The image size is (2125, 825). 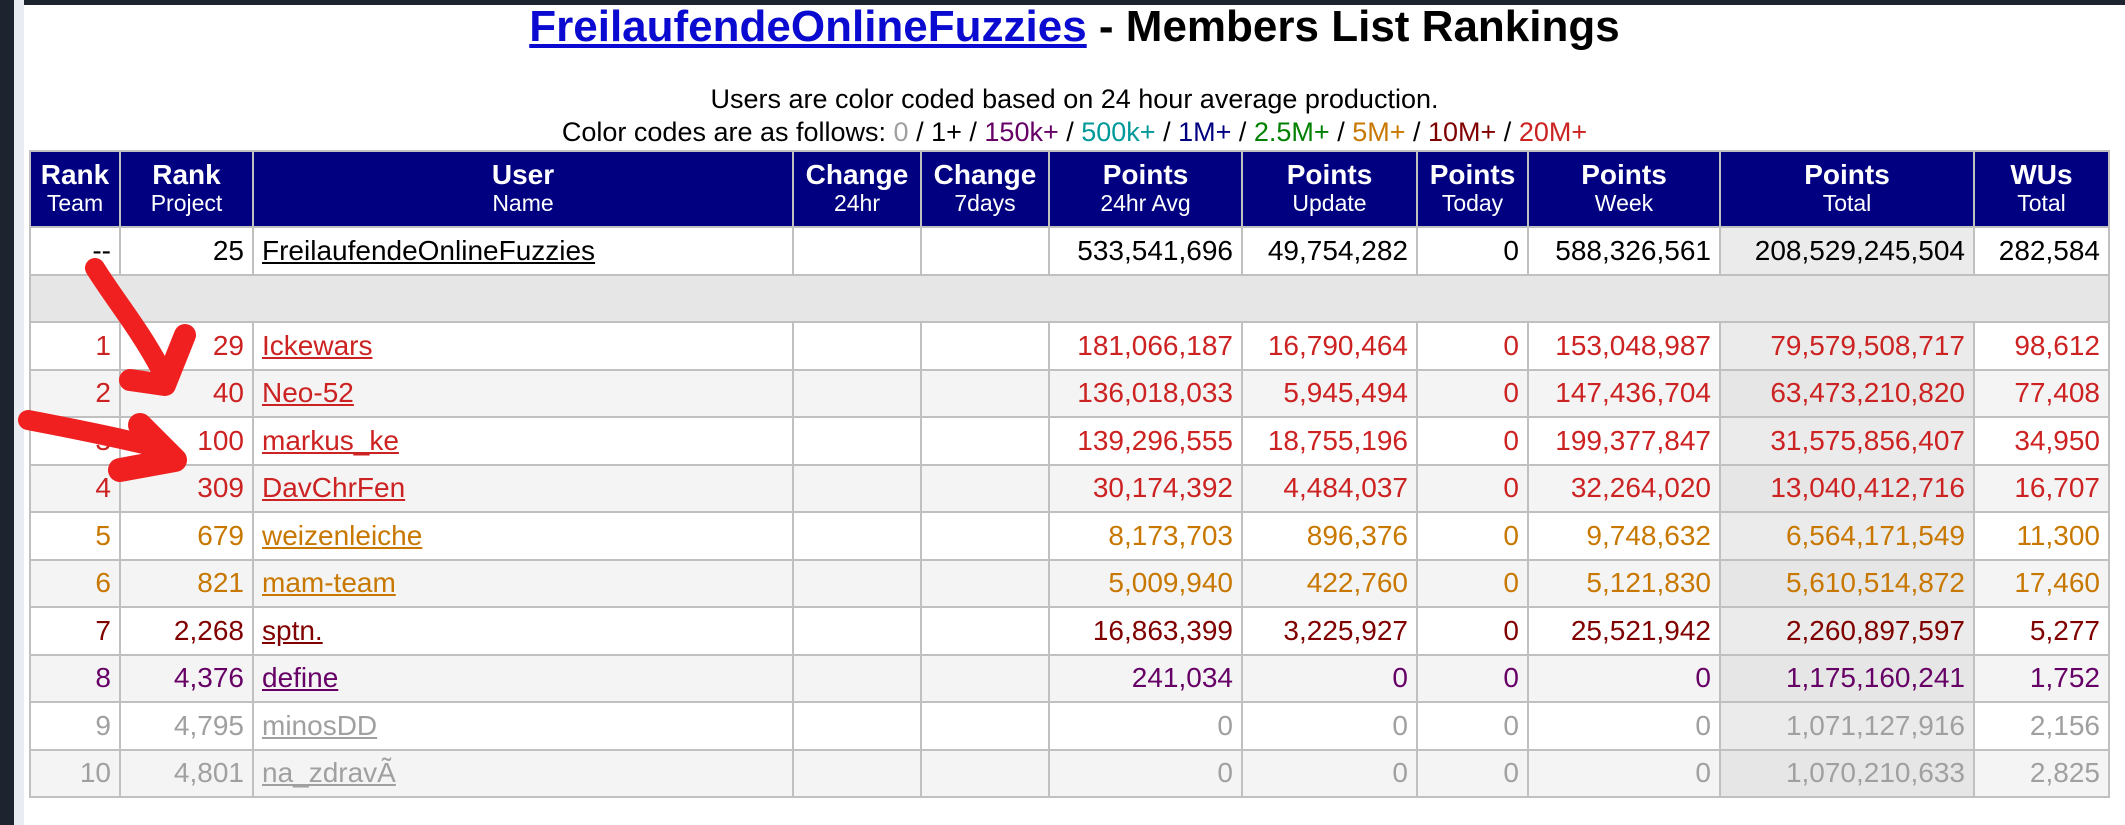 I want to click on column-header-subtitle: Team, so click(x=75, y=203).